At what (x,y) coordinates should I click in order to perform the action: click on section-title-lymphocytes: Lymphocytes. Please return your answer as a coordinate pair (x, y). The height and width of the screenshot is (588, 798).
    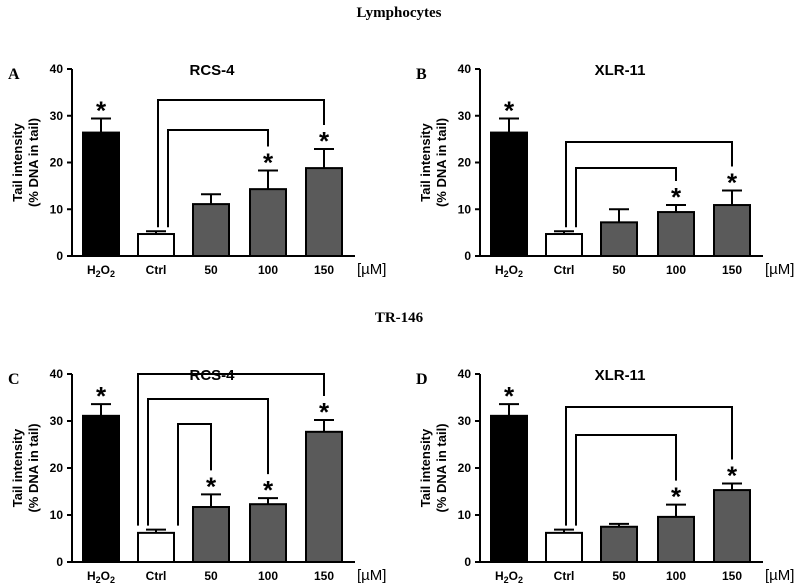
    Looking at the image, I should click on (398, 13).